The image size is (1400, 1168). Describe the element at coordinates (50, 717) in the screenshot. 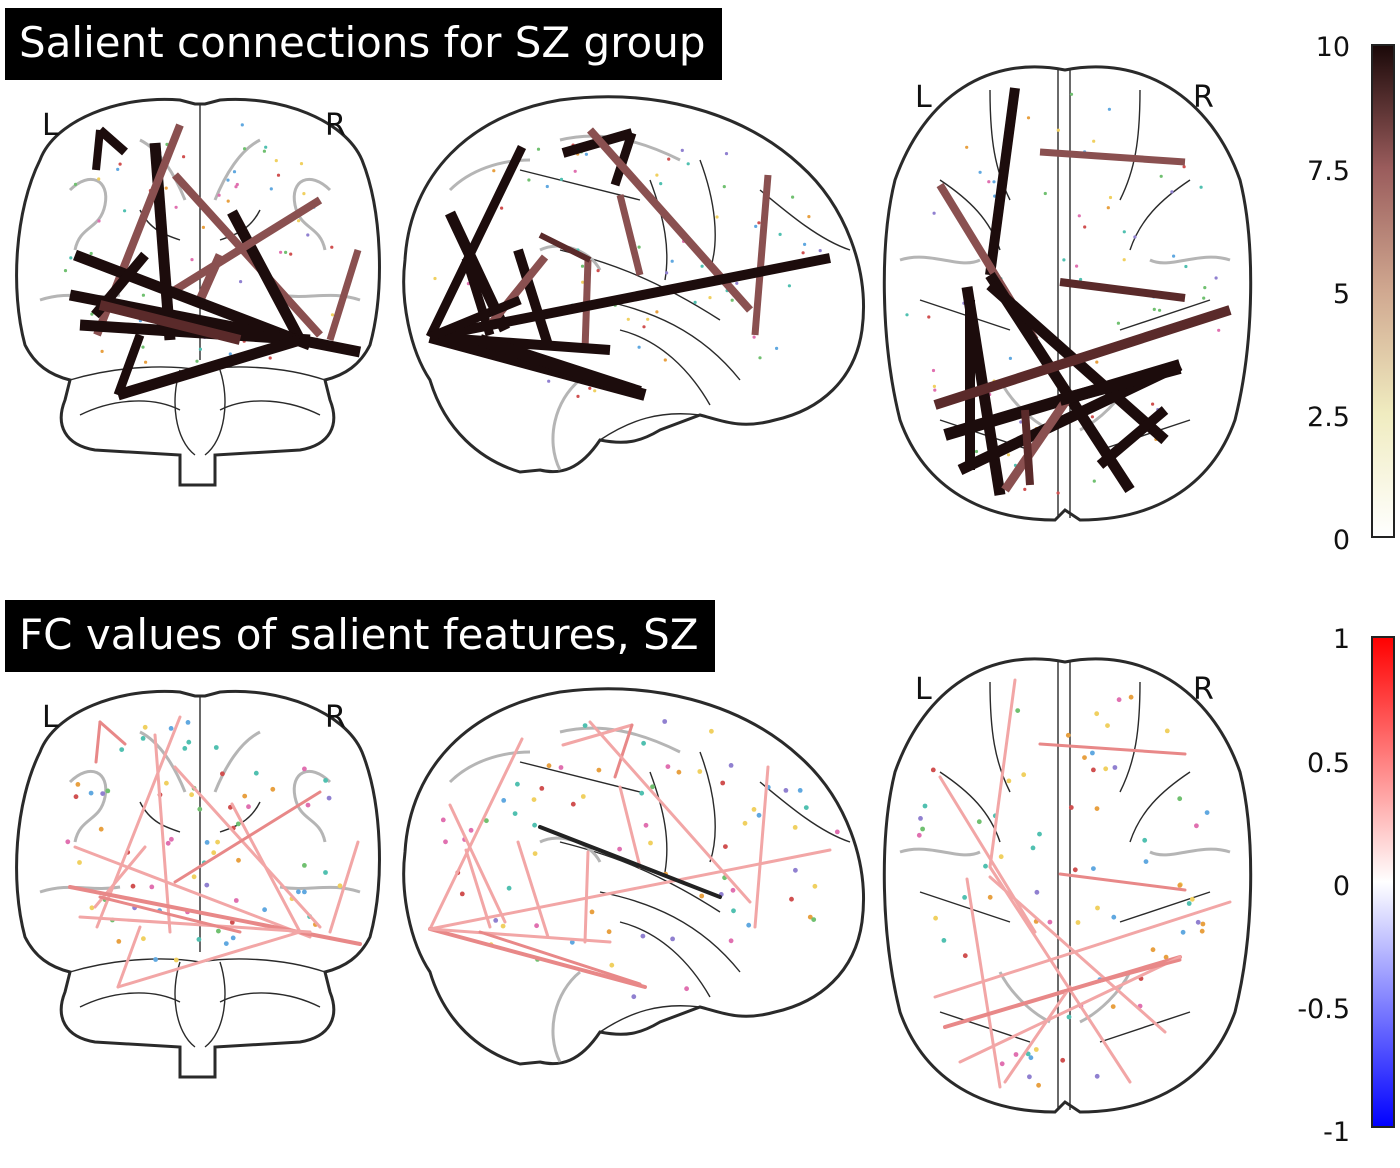

I see `left-hemisphere-label-coronal-bottom: L` at that location.